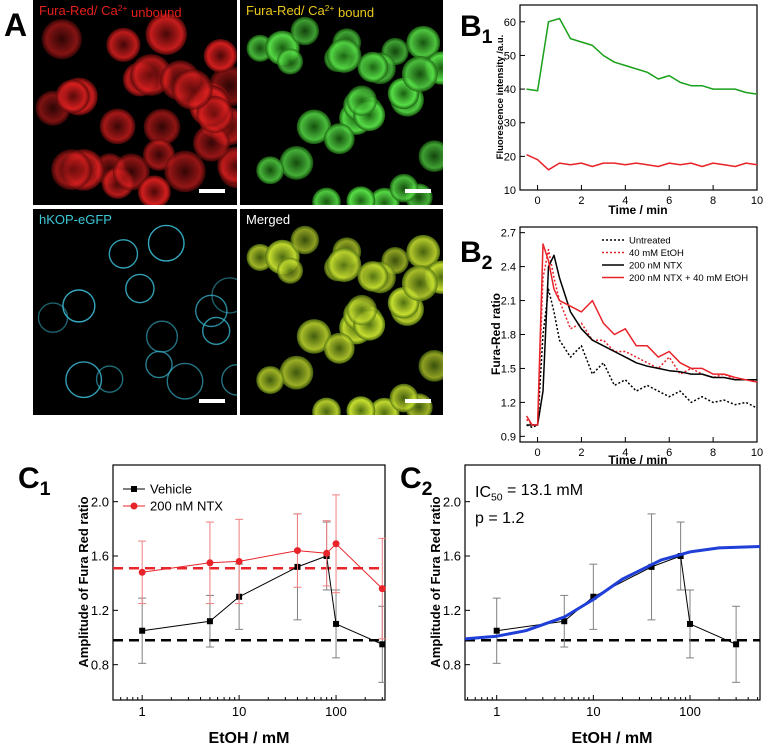 The height and width of the screenshot is (754, 766). I want to click on y-tick-label: 1.8, so click(508, 335).